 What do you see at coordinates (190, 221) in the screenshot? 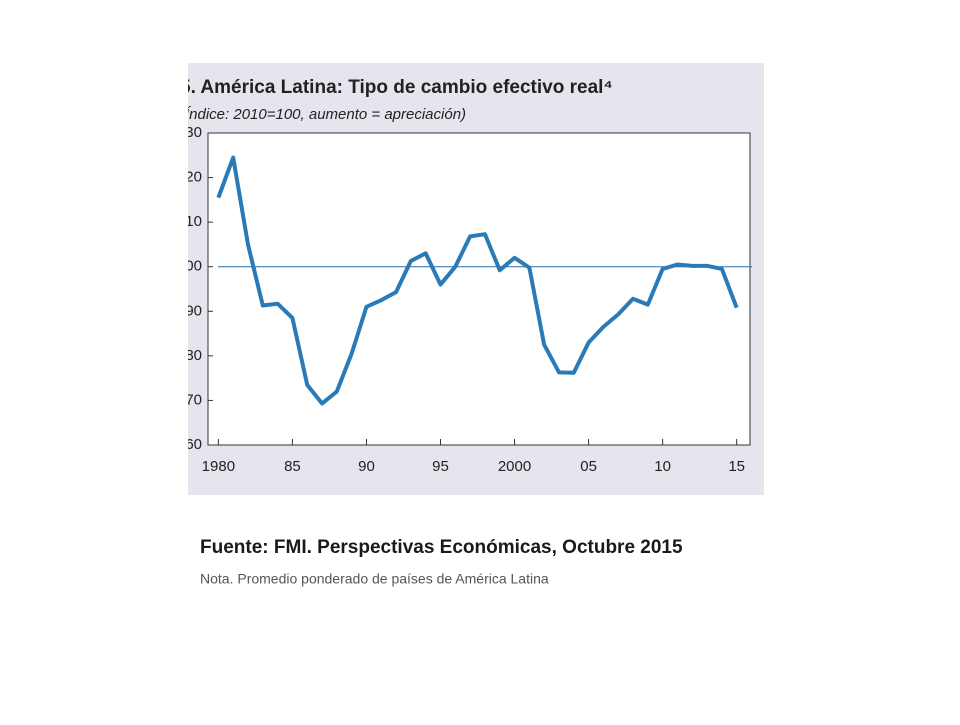
I see `y-tick-label: 110` at bounding box center [190, 221].